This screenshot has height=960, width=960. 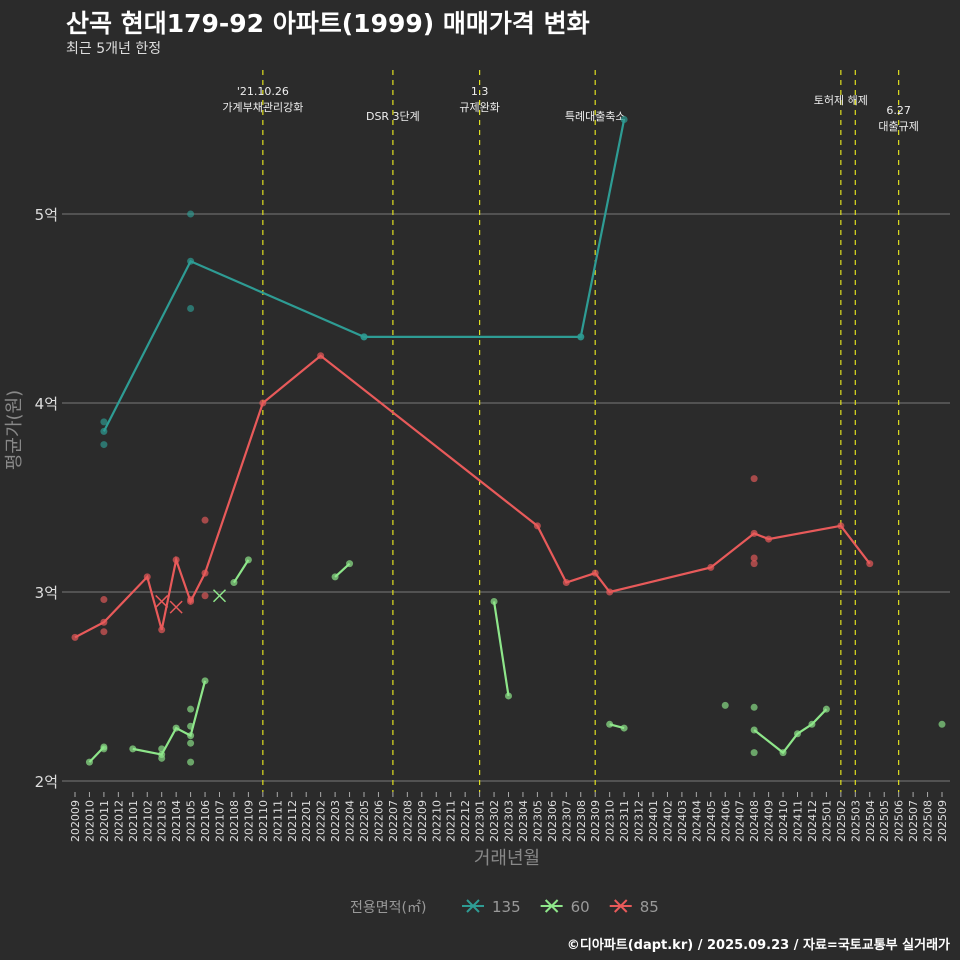 What do you see at coordinates (480, 91) in the screenshot?
I see `event-label: 1.3` at bounding box center [480, 91].